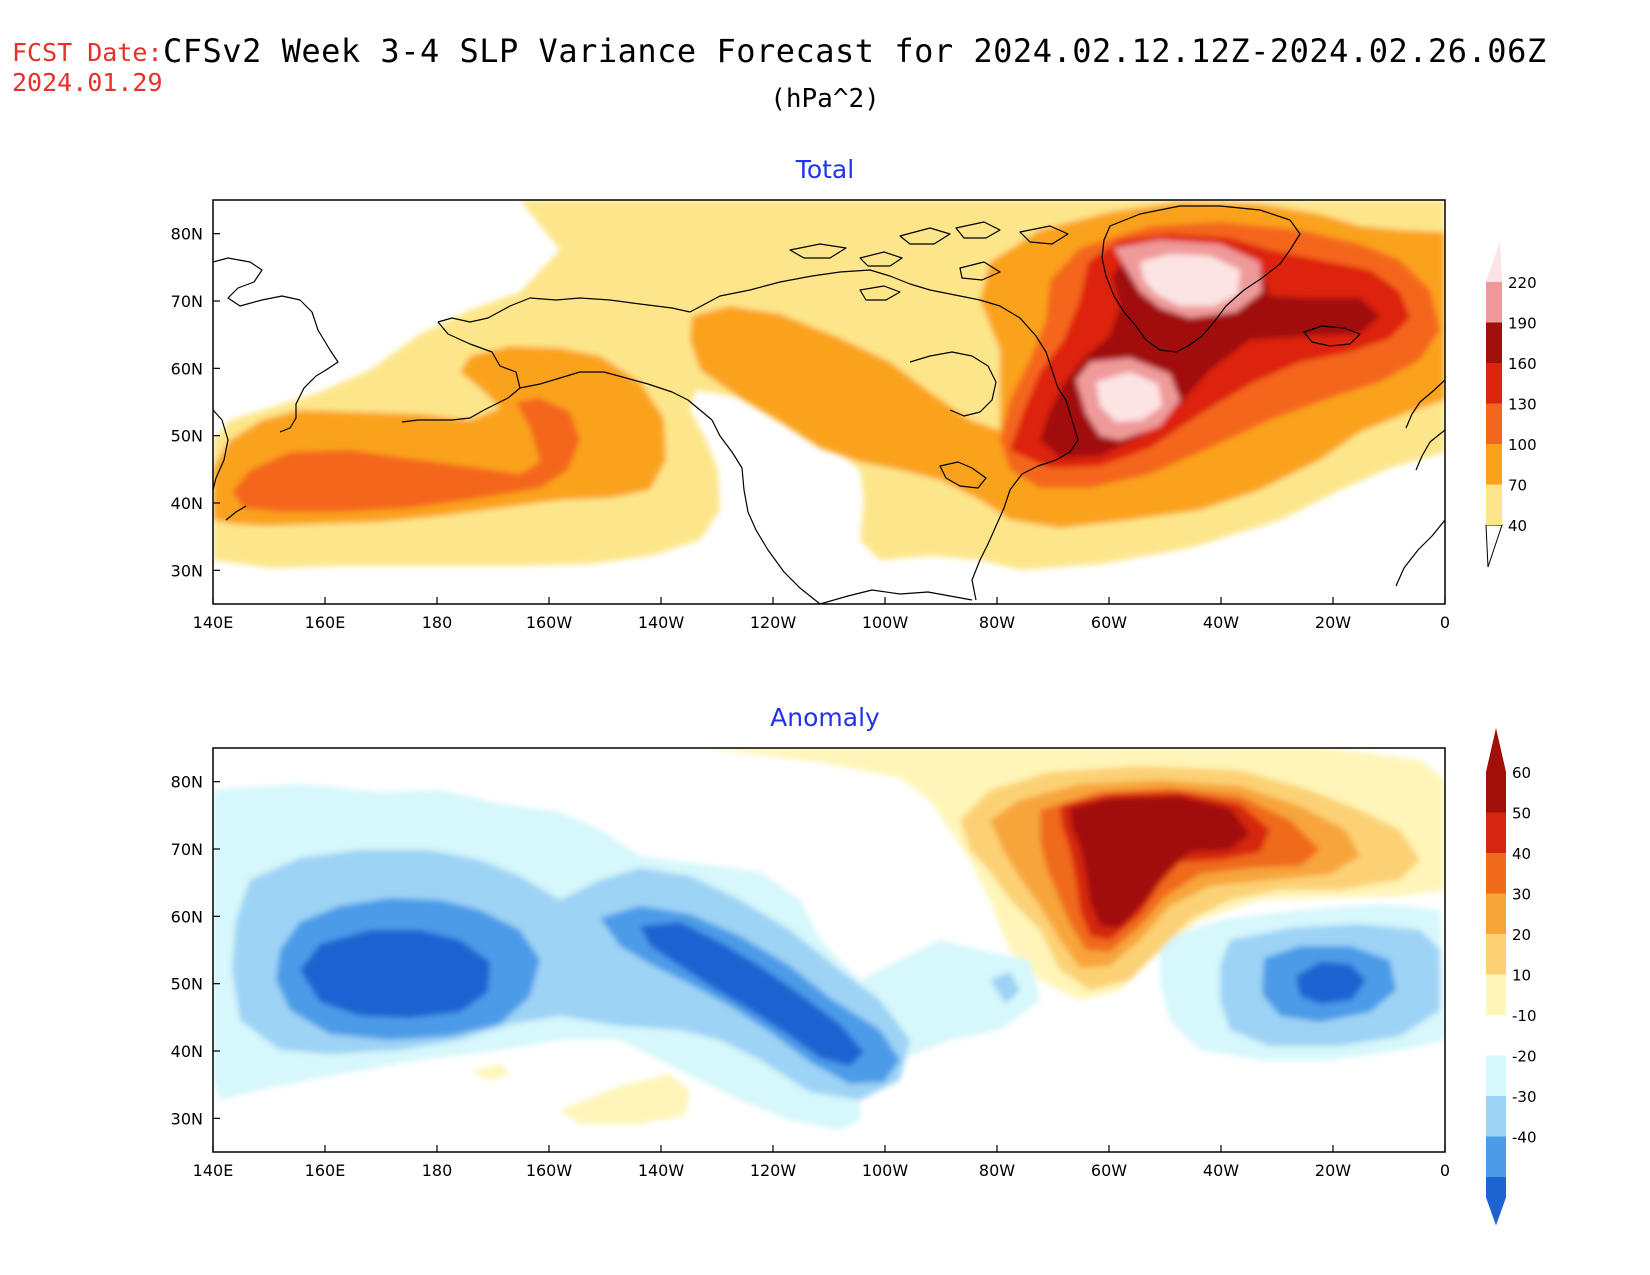 This screenshot has width=1650, height=1275. Describe the element at coordinates (825, 169) in the screenshot. I see `panel-title-total: Total` at that location.